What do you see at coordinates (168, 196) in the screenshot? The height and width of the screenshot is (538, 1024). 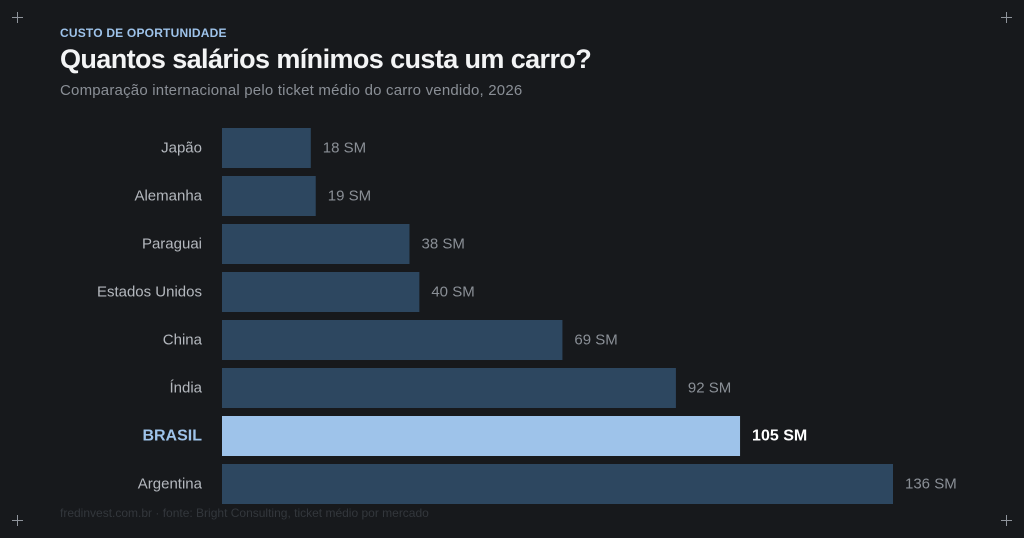 I see `category-label: Alemanha` at bounding box center [168, 196].